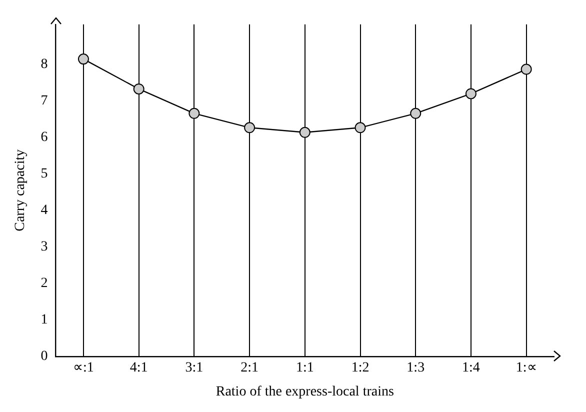 This screenshot has height=412, width=586. What do you see at coordinates (44, 247) in the screenshot?
I see `y-tick-label: 3` at bounding box center [44, 247].